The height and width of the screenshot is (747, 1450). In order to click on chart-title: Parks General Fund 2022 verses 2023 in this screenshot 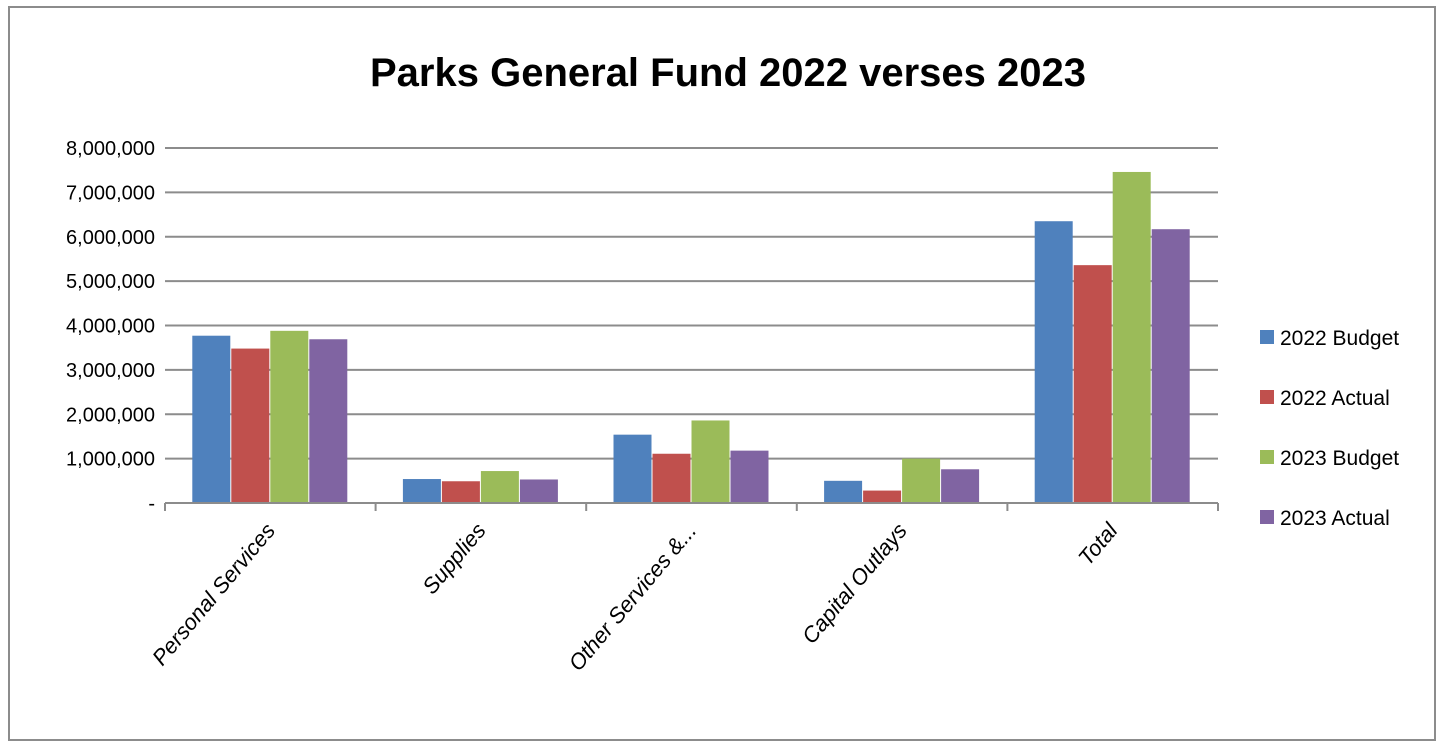, I will do `click(728, 73)`.